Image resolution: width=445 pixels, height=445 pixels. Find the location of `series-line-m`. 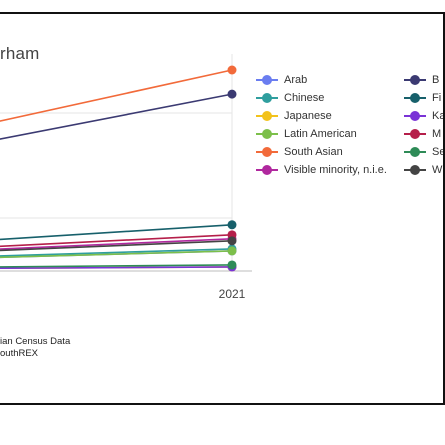

series-line-m is located at coordinates (116, 241).